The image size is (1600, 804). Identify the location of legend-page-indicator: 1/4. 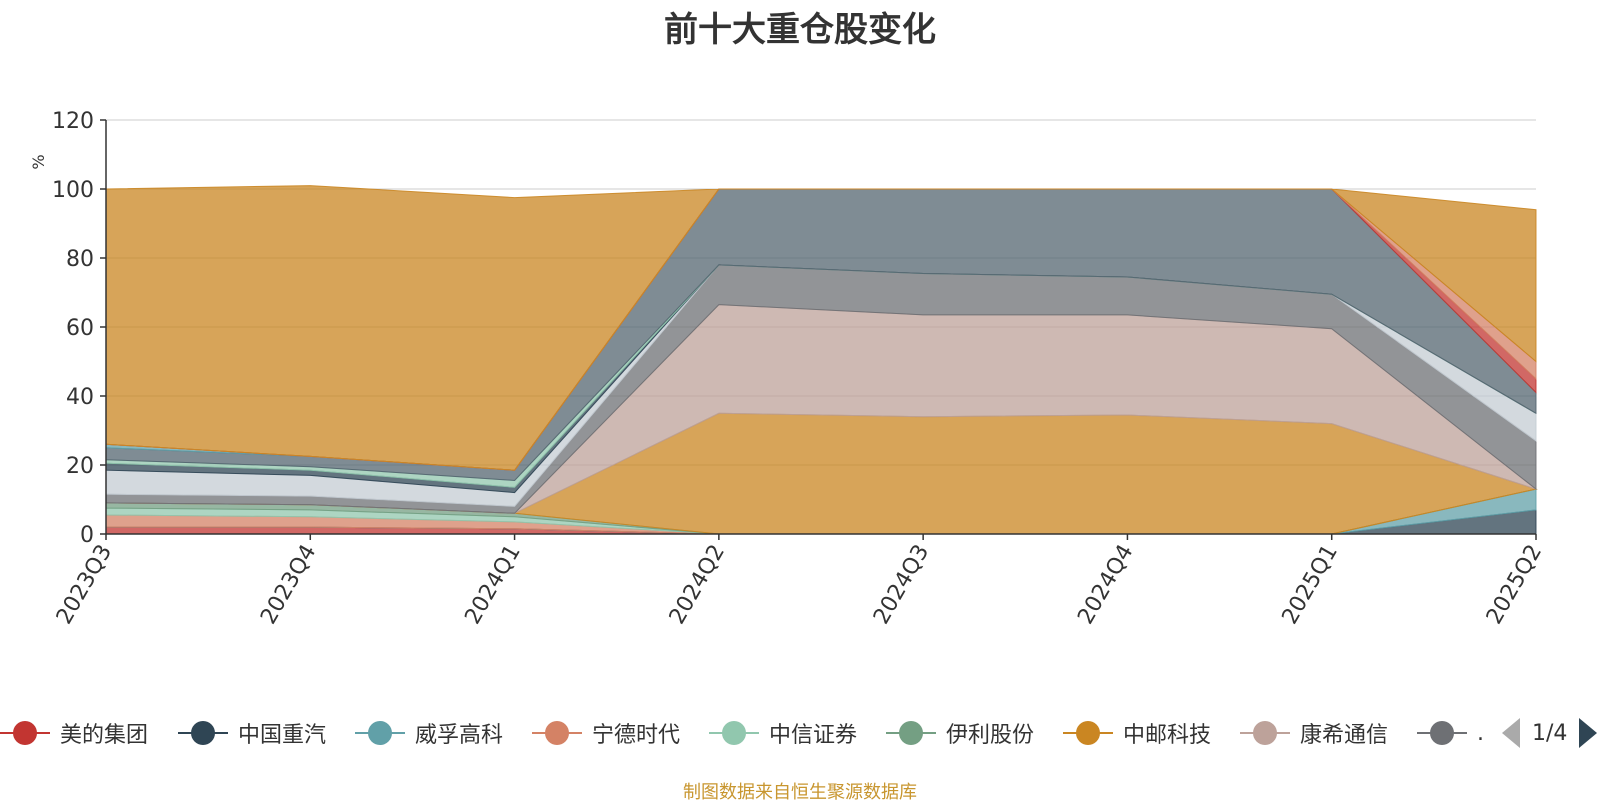
(1550, 733).